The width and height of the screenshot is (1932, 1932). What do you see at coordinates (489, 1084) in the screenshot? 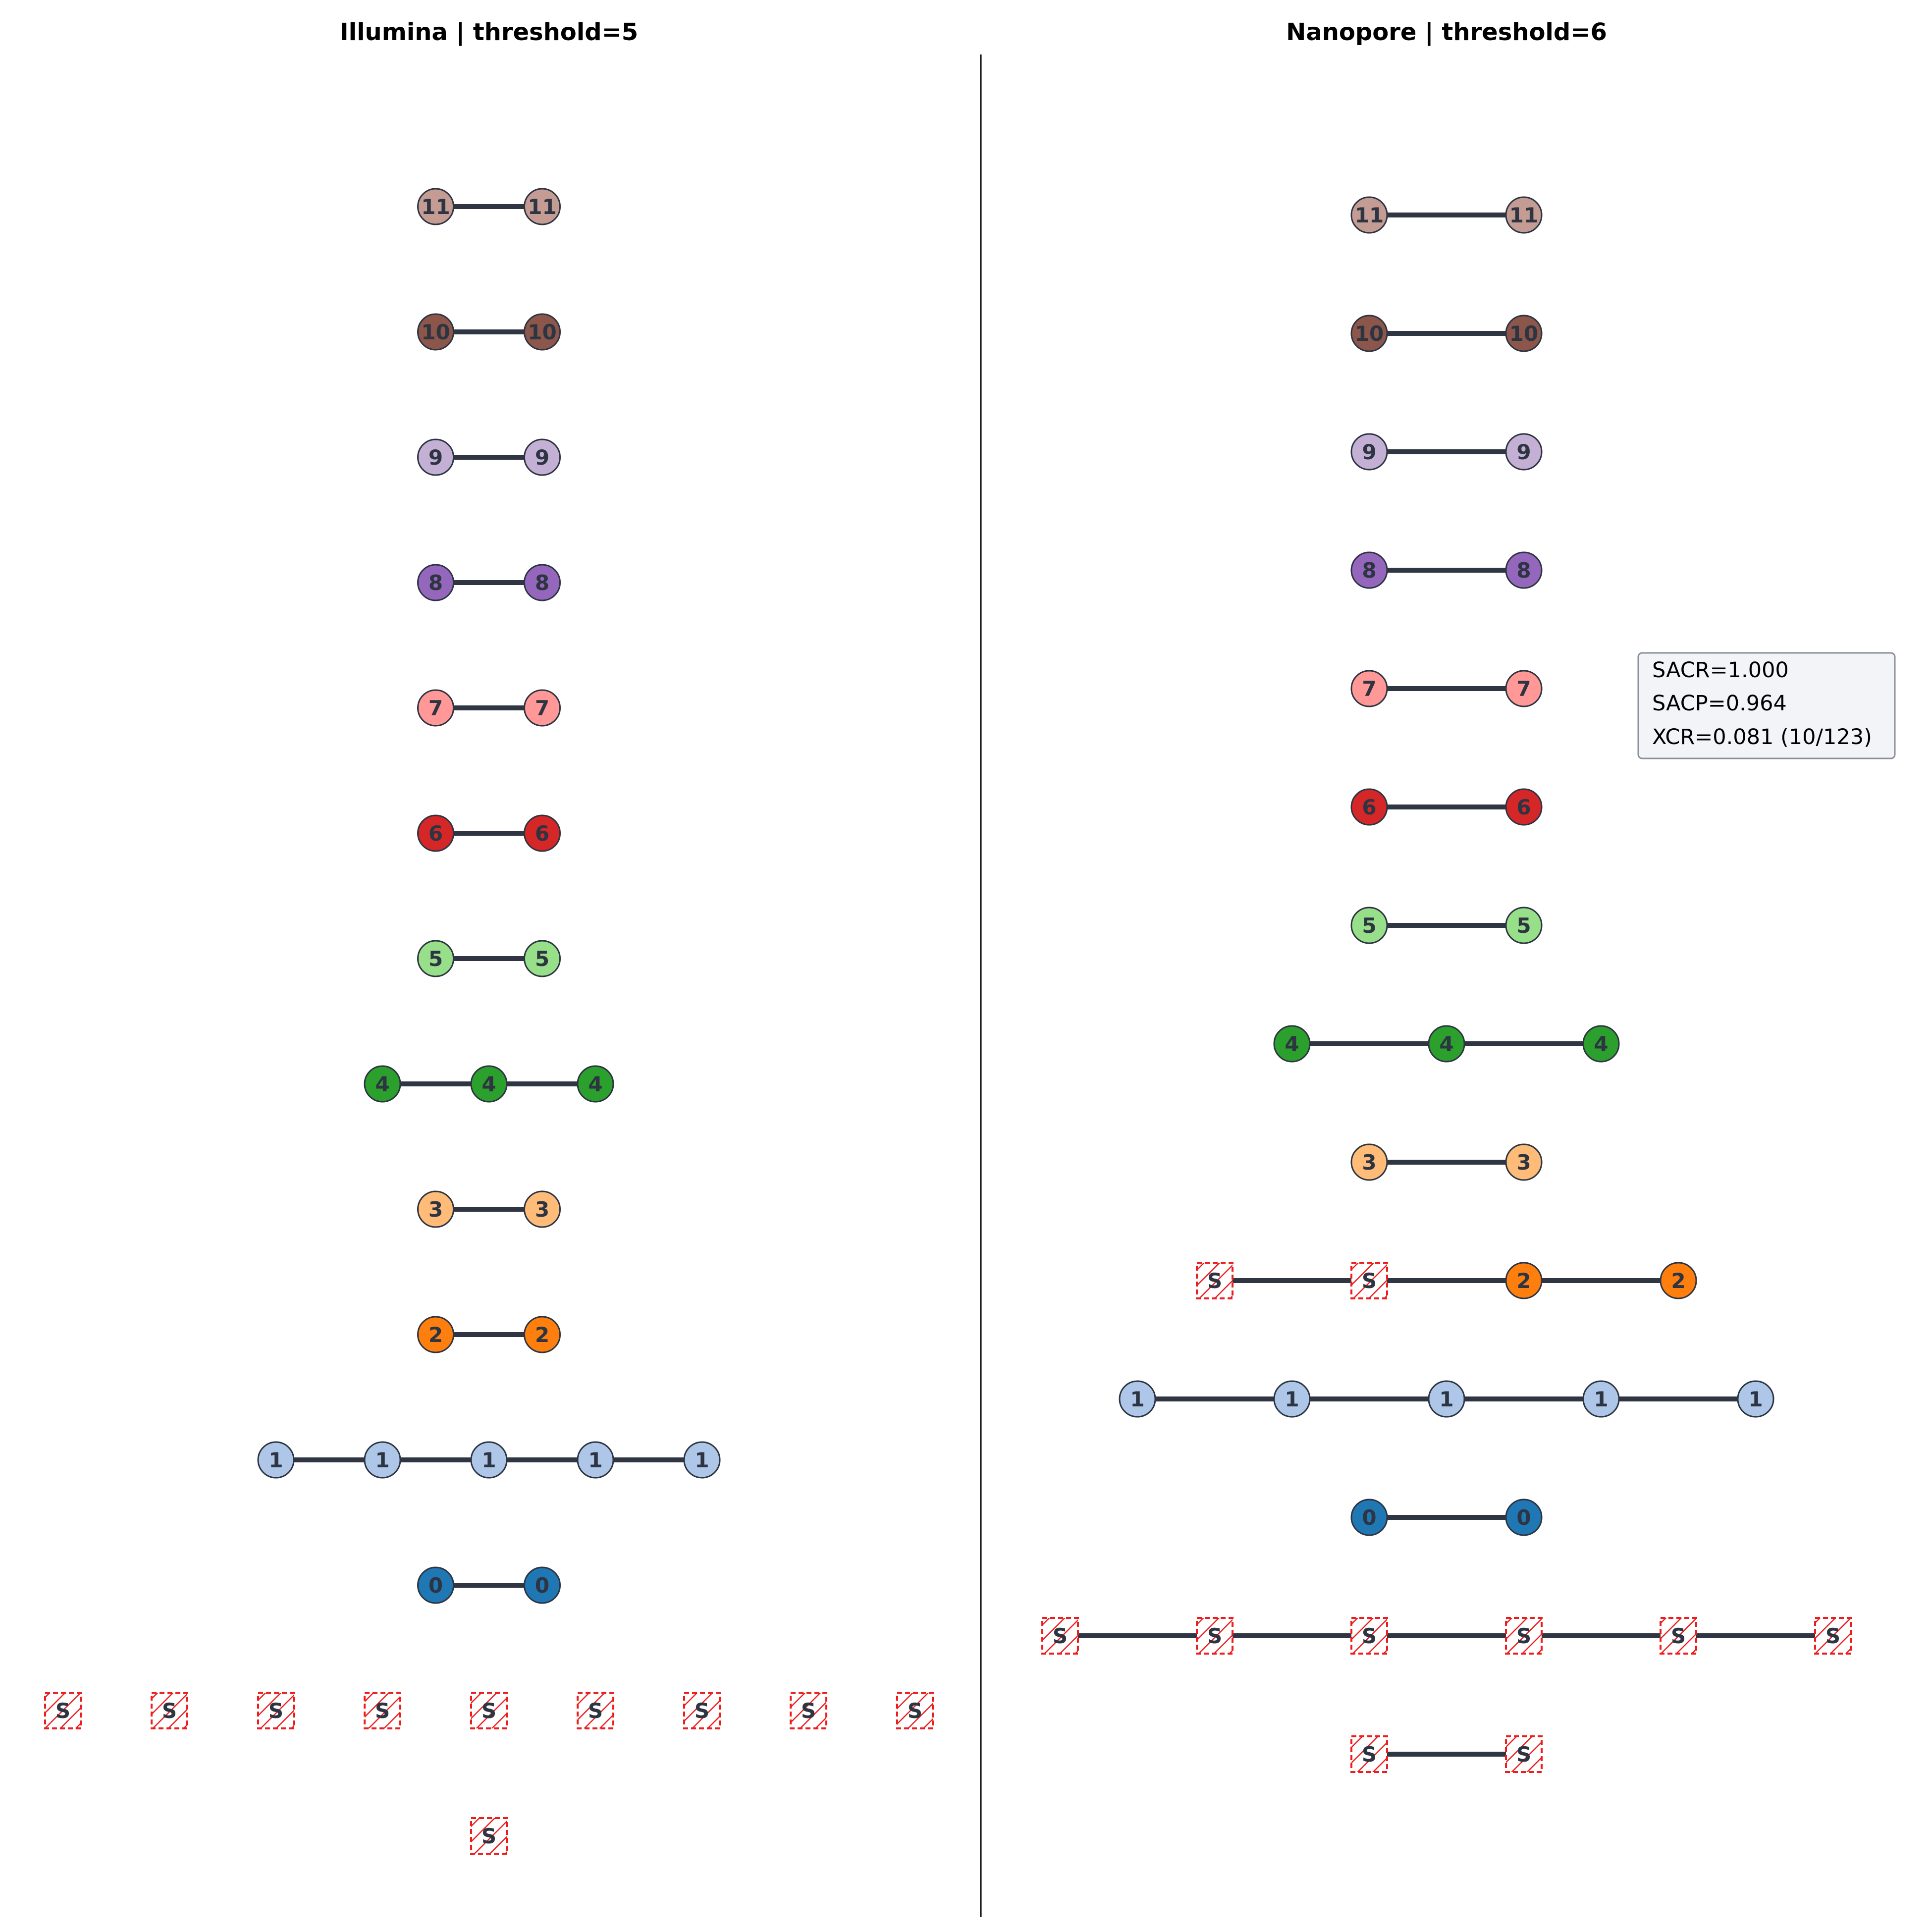
I see `left-row-4: 4 4 4` at bounding box center [489, 1084].